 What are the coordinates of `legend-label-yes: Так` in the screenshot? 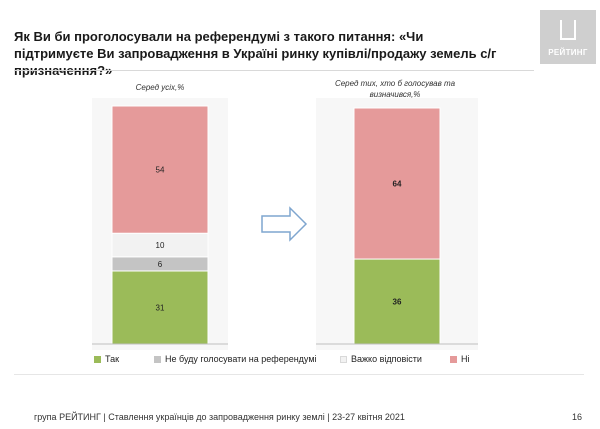 It's located at (112, 359).